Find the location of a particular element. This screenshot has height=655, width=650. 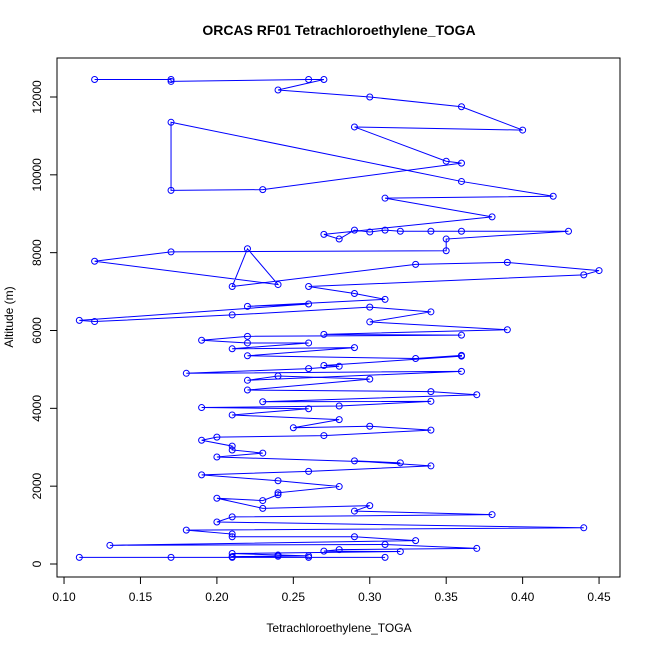

y-tick-label: 6000 is located at coordinates (37, 330).